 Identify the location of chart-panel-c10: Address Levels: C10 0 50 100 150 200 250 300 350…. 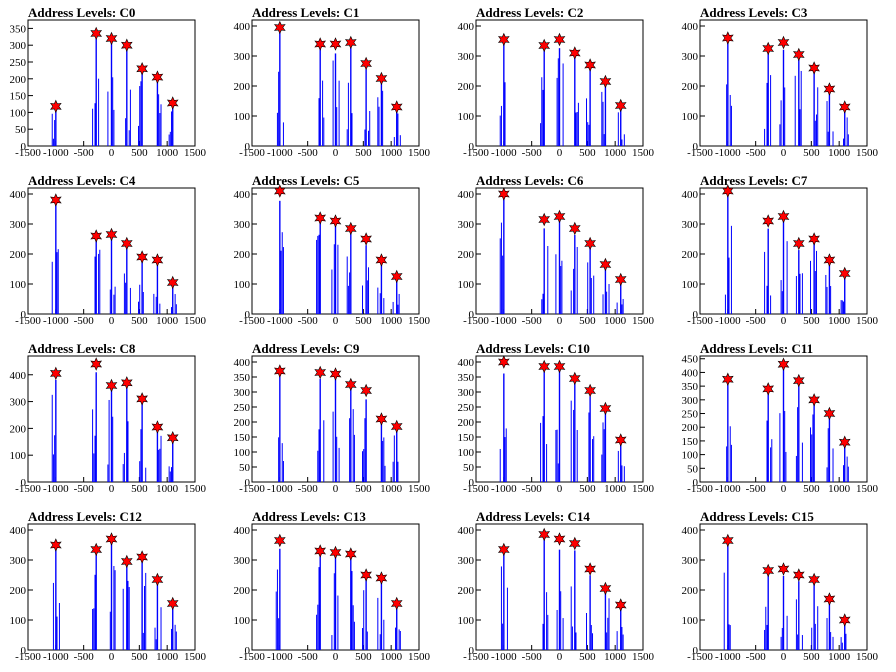
(560, 420).